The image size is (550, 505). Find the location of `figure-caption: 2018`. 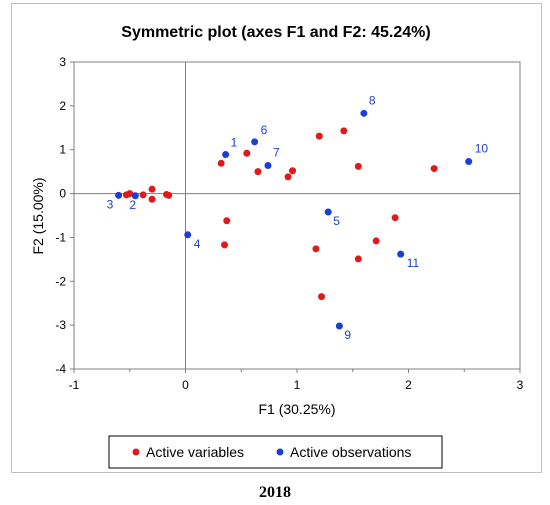

figure-caption: 2018 is located at coordinates (275, 492).